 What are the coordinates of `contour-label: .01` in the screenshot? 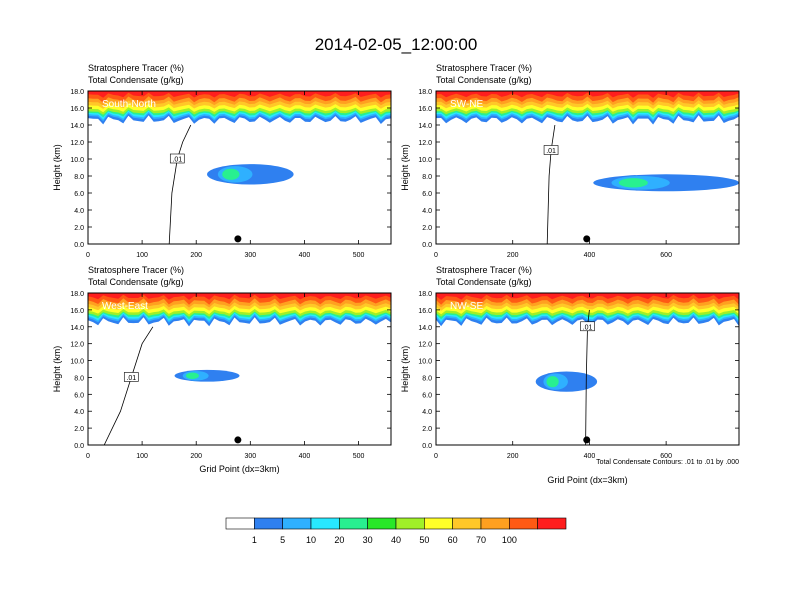 It's located at (131, 378).